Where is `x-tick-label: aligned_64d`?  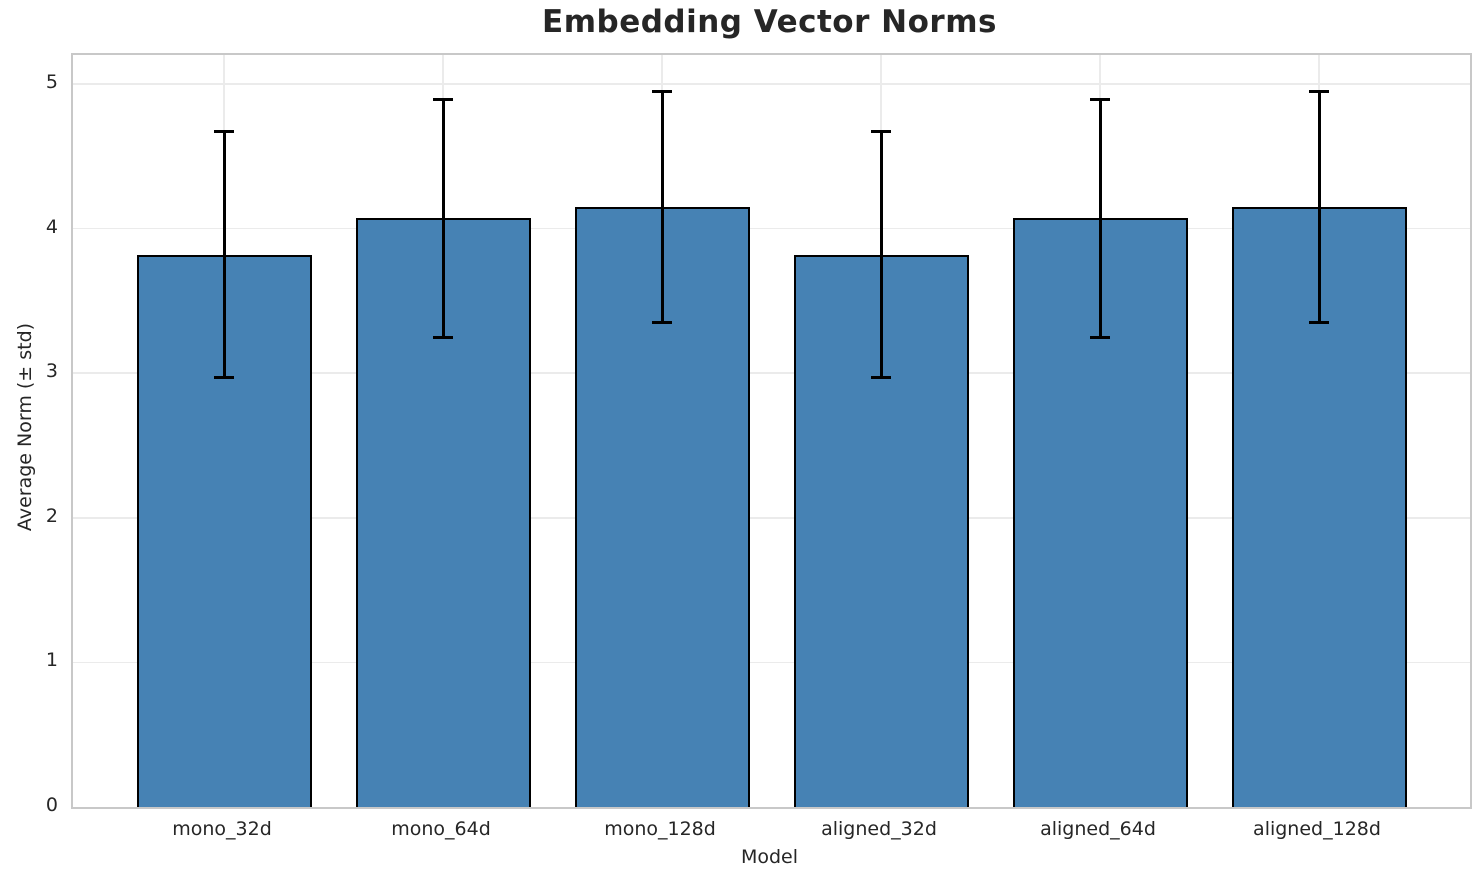
x-tick-label: aligned_64d is located at coordinates (1098, 829).